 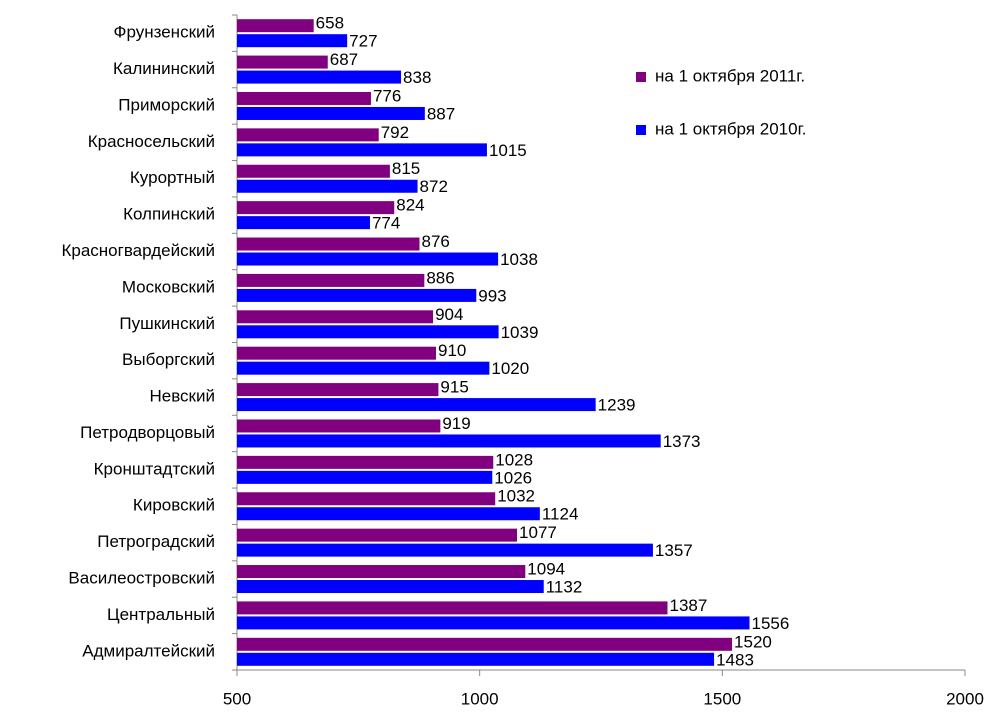 I want to click on y-tick-label: Красносельский, so click(x=151, y=141).